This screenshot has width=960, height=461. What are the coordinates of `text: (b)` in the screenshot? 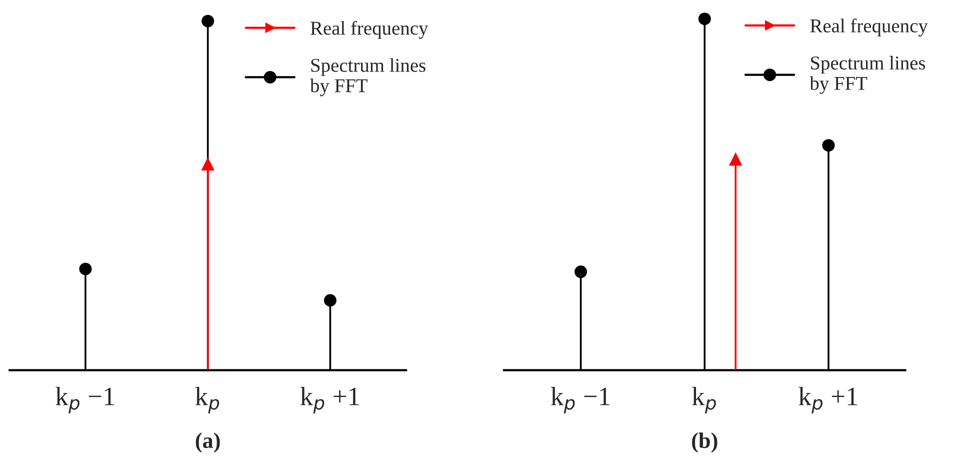 It's located at (705, 442).